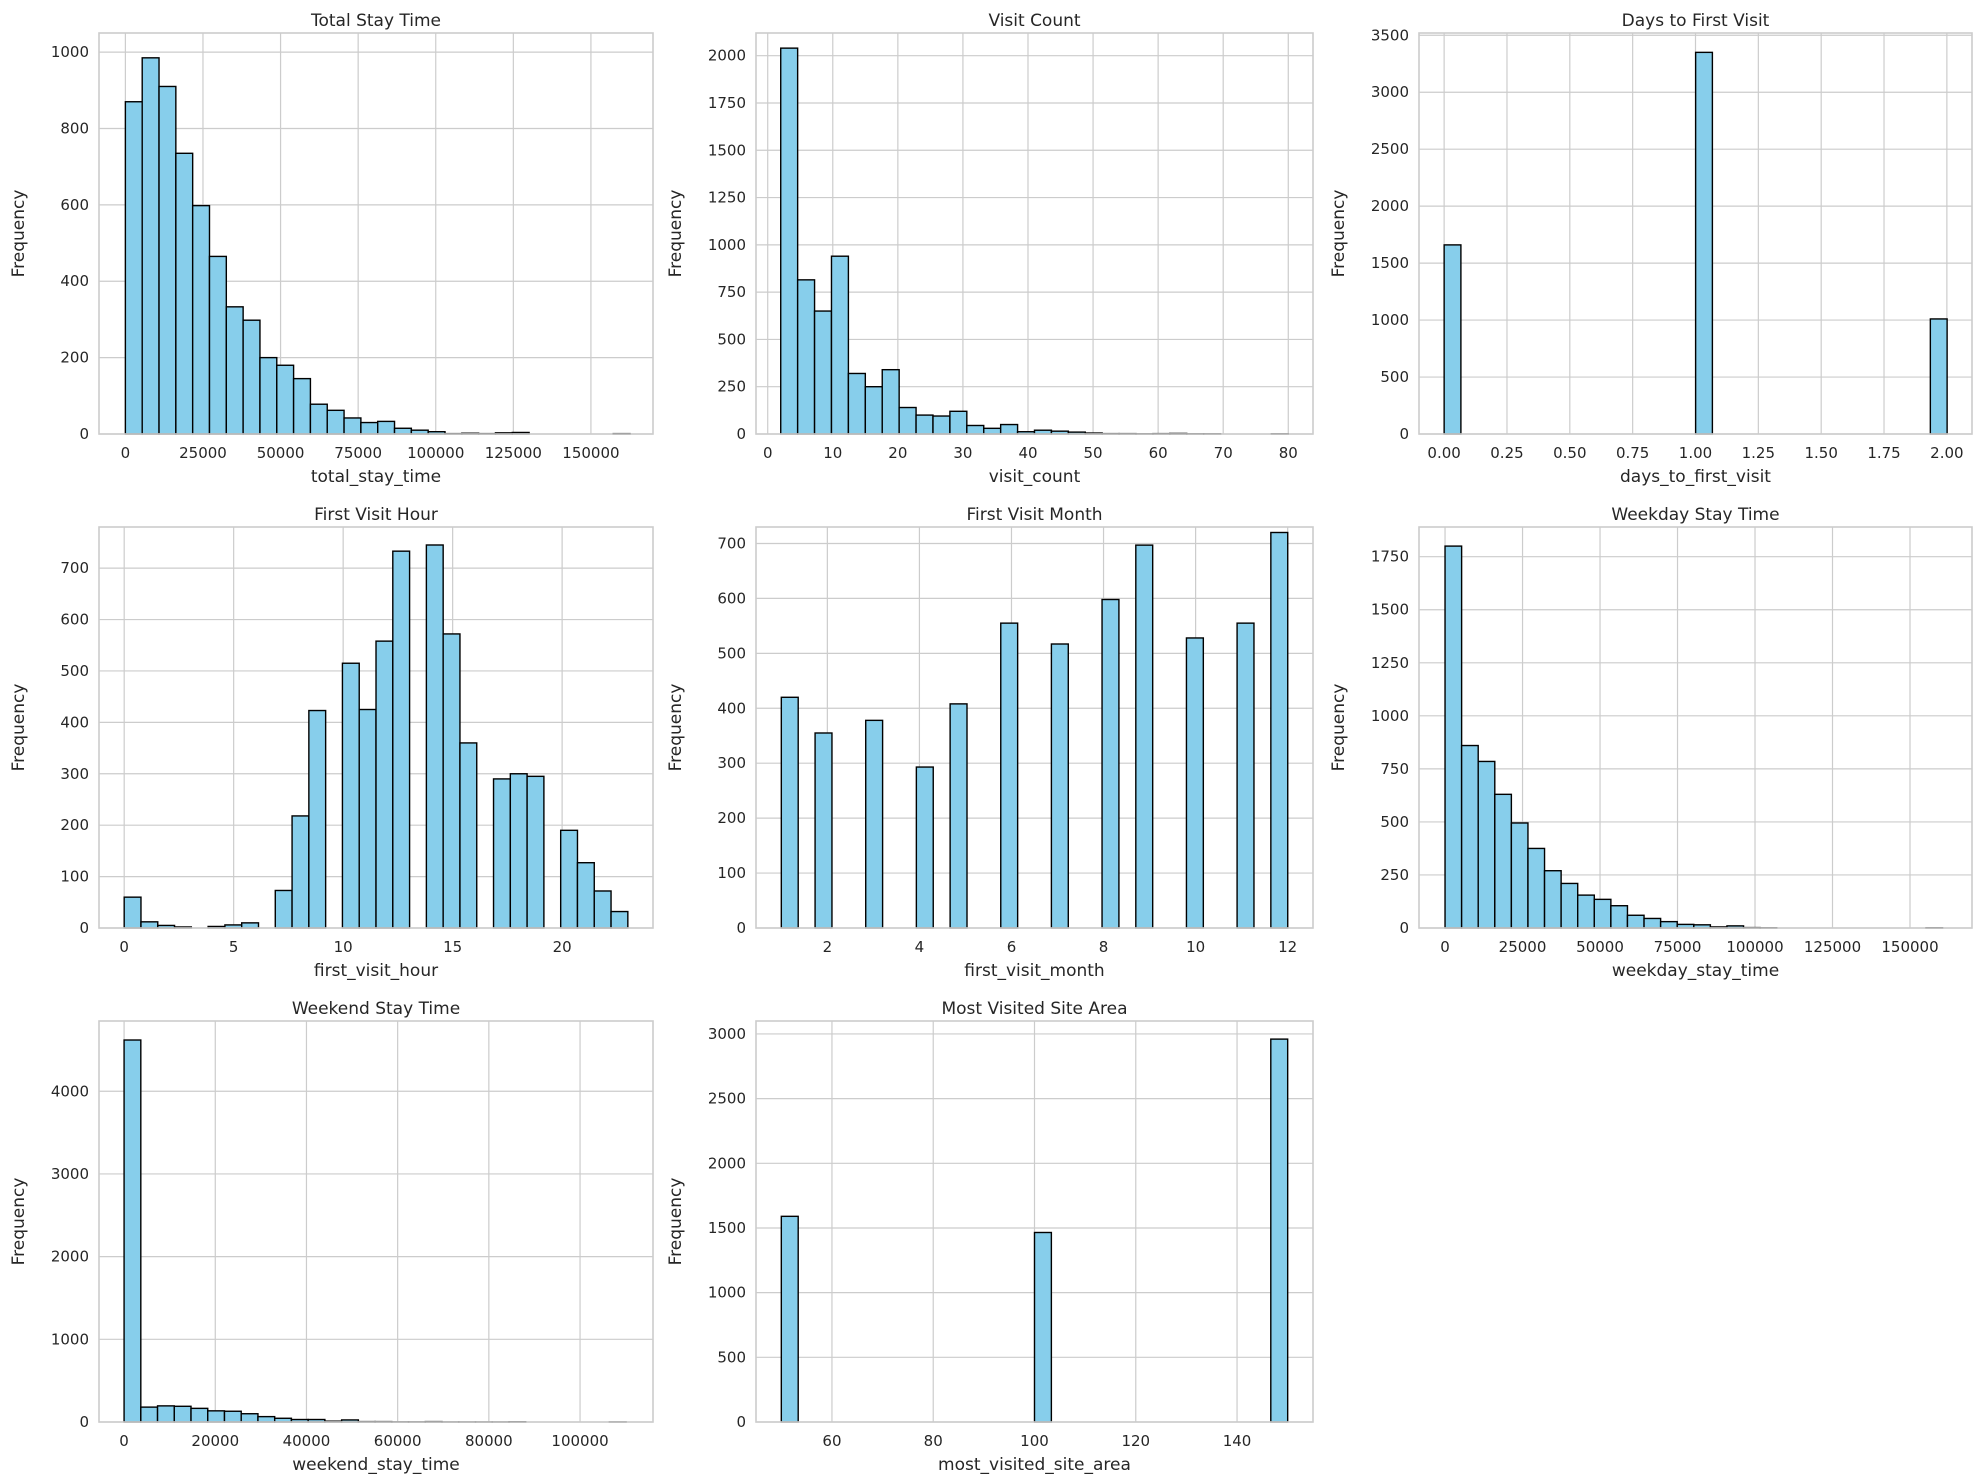 This screenshot has height=1483, width=1984. What do you see at coordinates (1832, 947) in the screenshot?
I see `x-tick-label: 125000` at bounding box center [1832, 947].